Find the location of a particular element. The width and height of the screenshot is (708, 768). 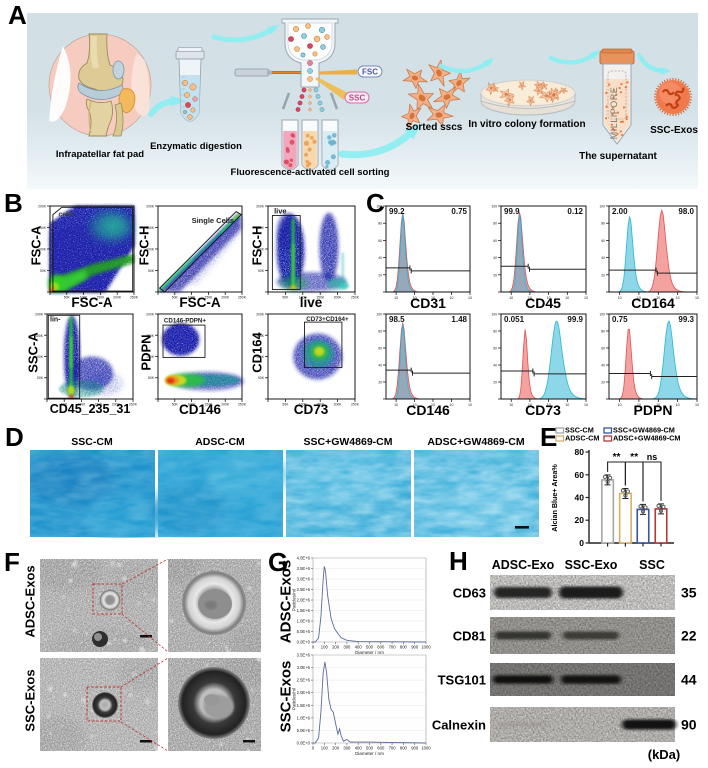

svg-text: 99.9 is located at coordinates (575, 319).